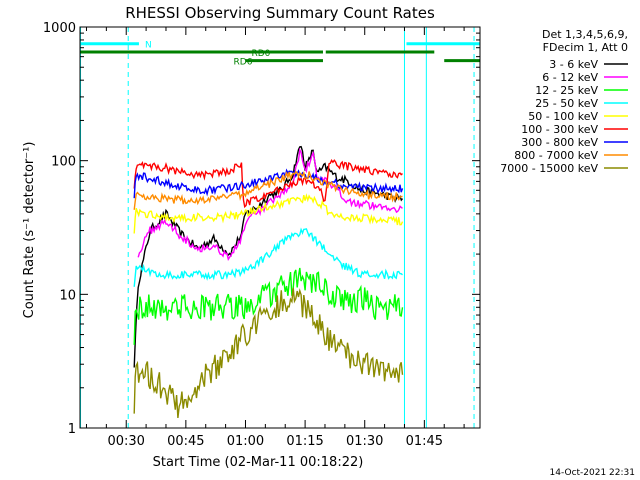  What do you see at coordinates (243, 63) in the screenshot?
I see `state-label-2: RD6` at bounding box center [243, 63].